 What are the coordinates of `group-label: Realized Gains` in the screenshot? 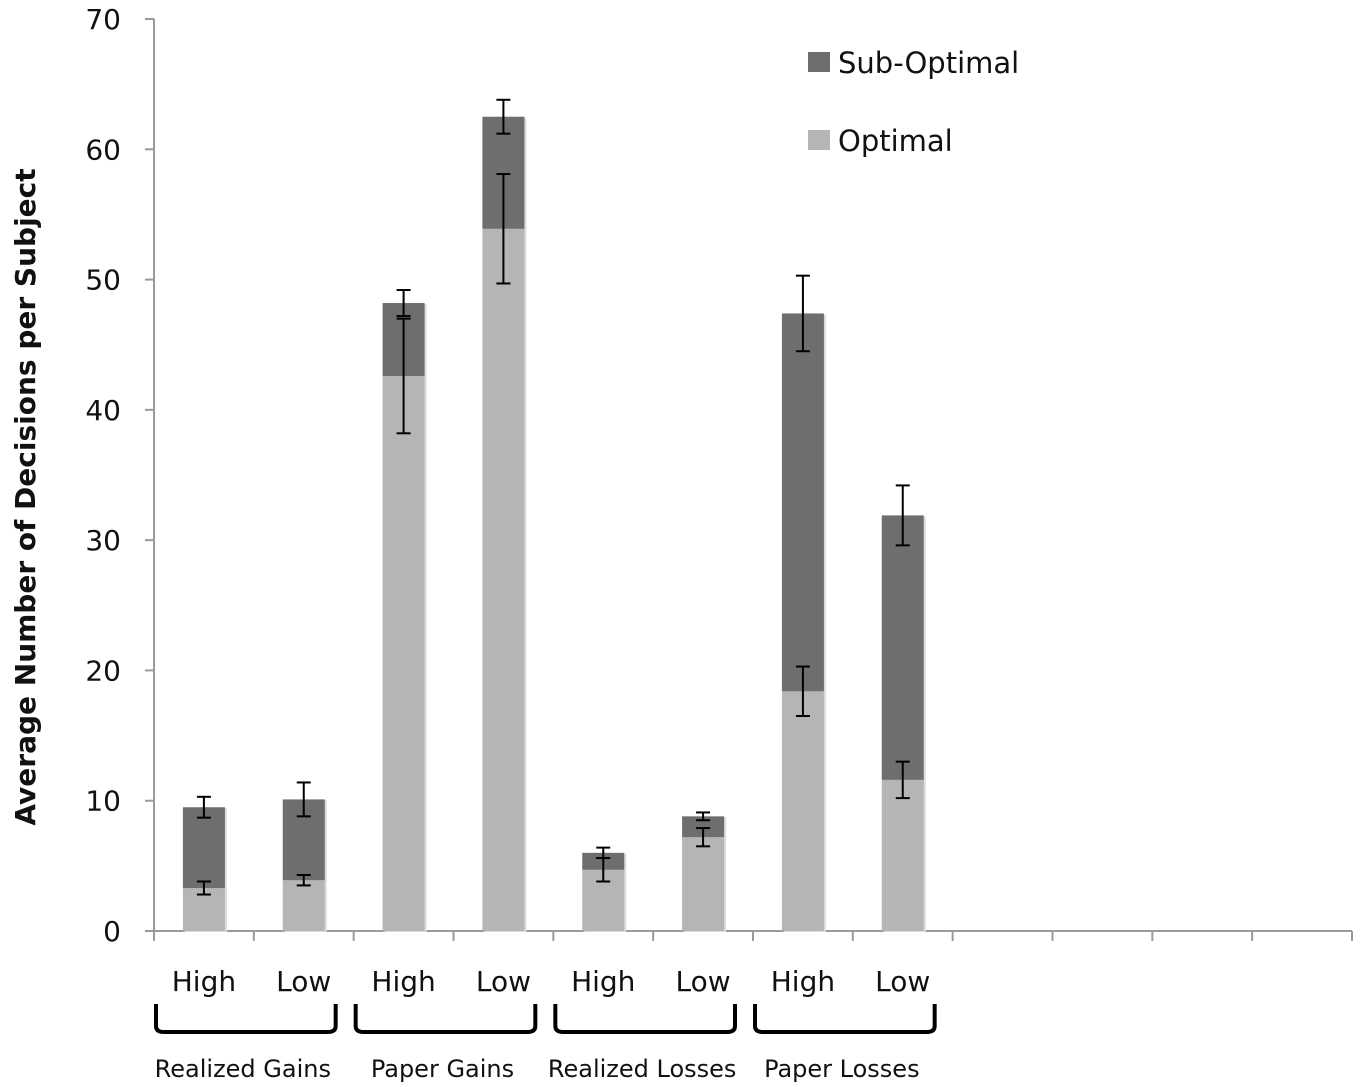 It's located at (243, 1069).